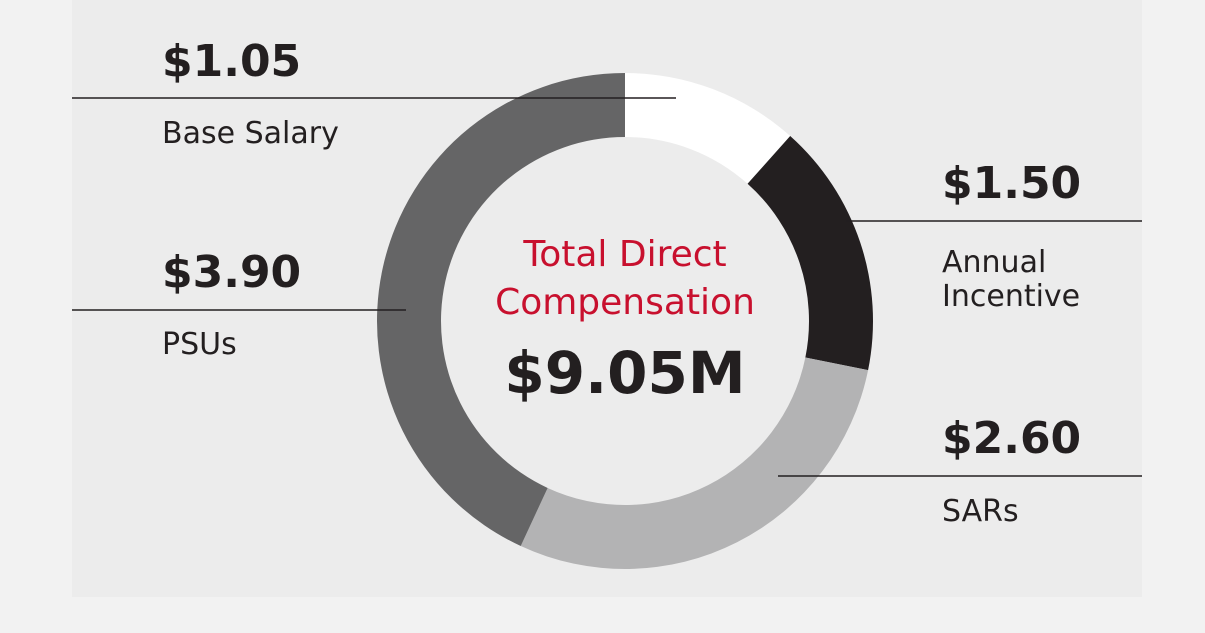 This screenshot has height=633, width=1205. What do you see at coordinates (980, 511) in the screenshot?
I see `sars-label: SARs` at bounding box center [980, 511].